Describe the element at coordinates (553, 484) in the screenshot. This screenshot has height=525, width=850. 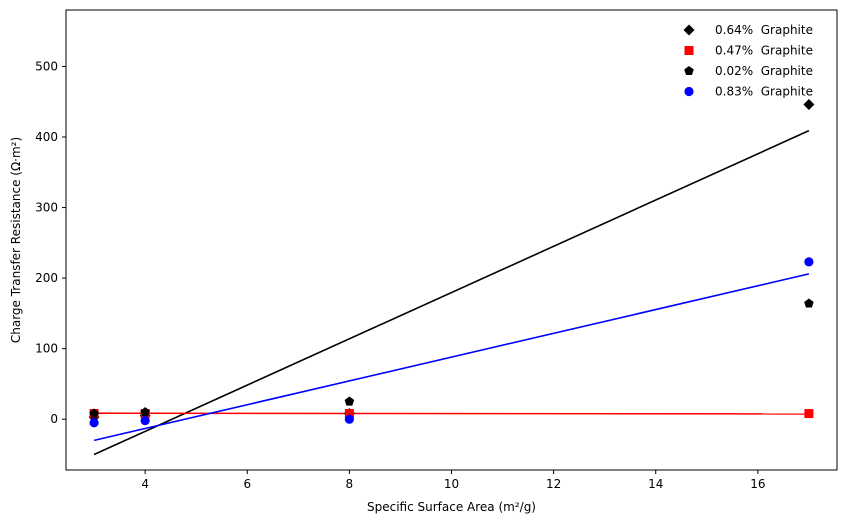
I see `x-tick-label: 12` at that location.